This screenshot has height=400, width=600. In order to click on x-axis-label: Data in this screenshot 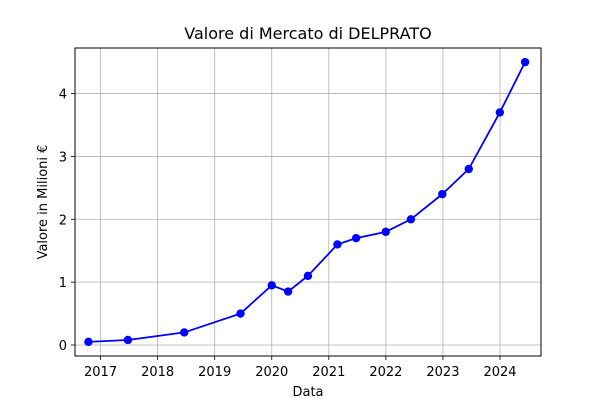, I will do `click(307, 392)`.